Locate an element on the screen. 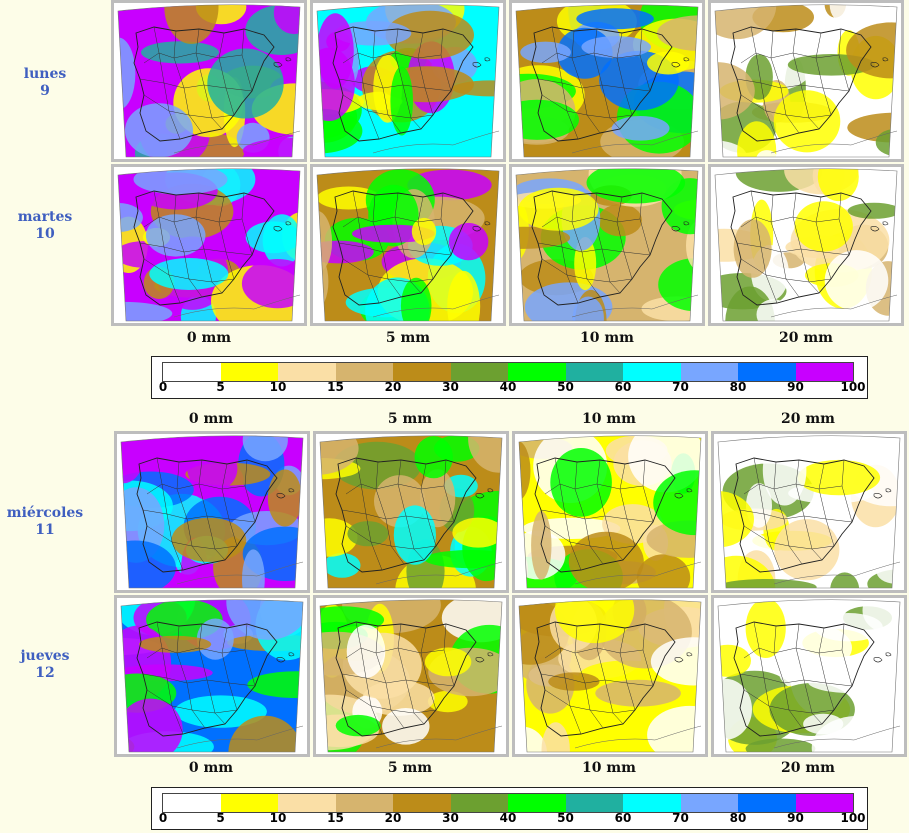  day-label-miercoles: miércoles 11 is located at coordinates (47, 522).